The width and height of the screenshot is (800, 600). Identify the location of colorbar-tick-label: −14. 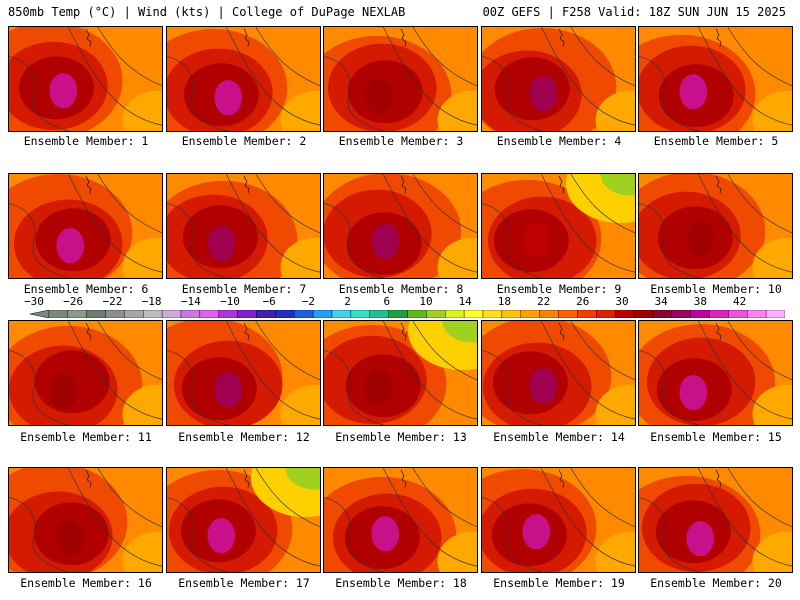
(190, 301).